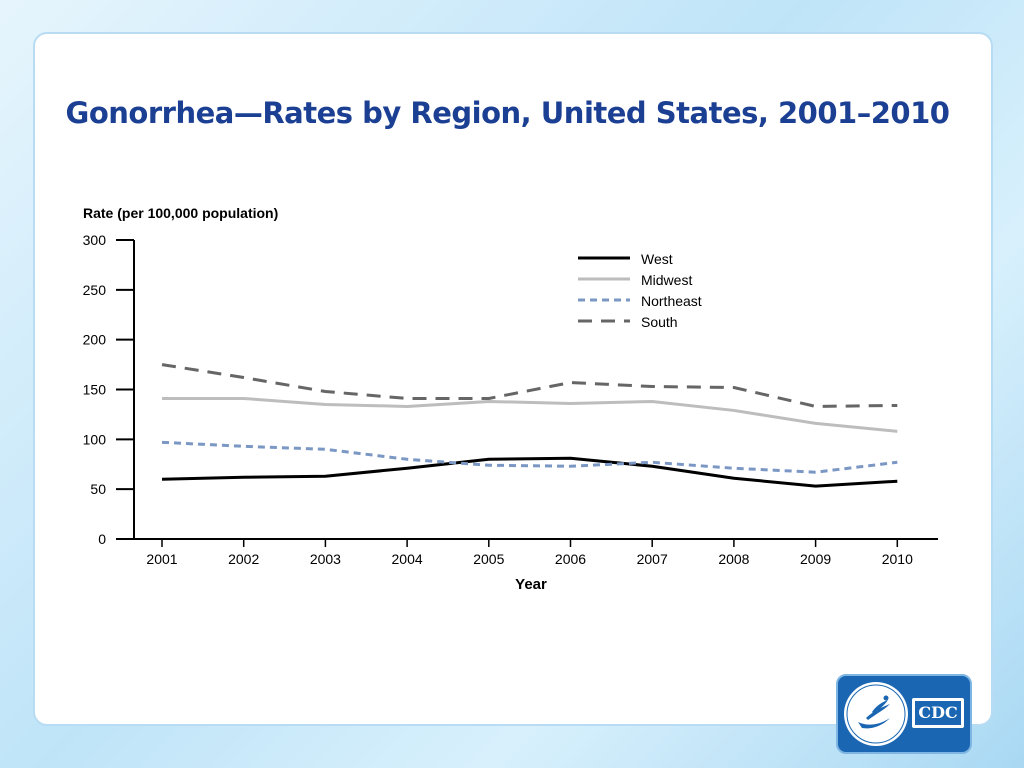 The image size is (1024, 768). What do you see at coordinates (95, 439) in the screenshot?
I see `y-tick-label-100: 100` at bounding box center [95, 439].